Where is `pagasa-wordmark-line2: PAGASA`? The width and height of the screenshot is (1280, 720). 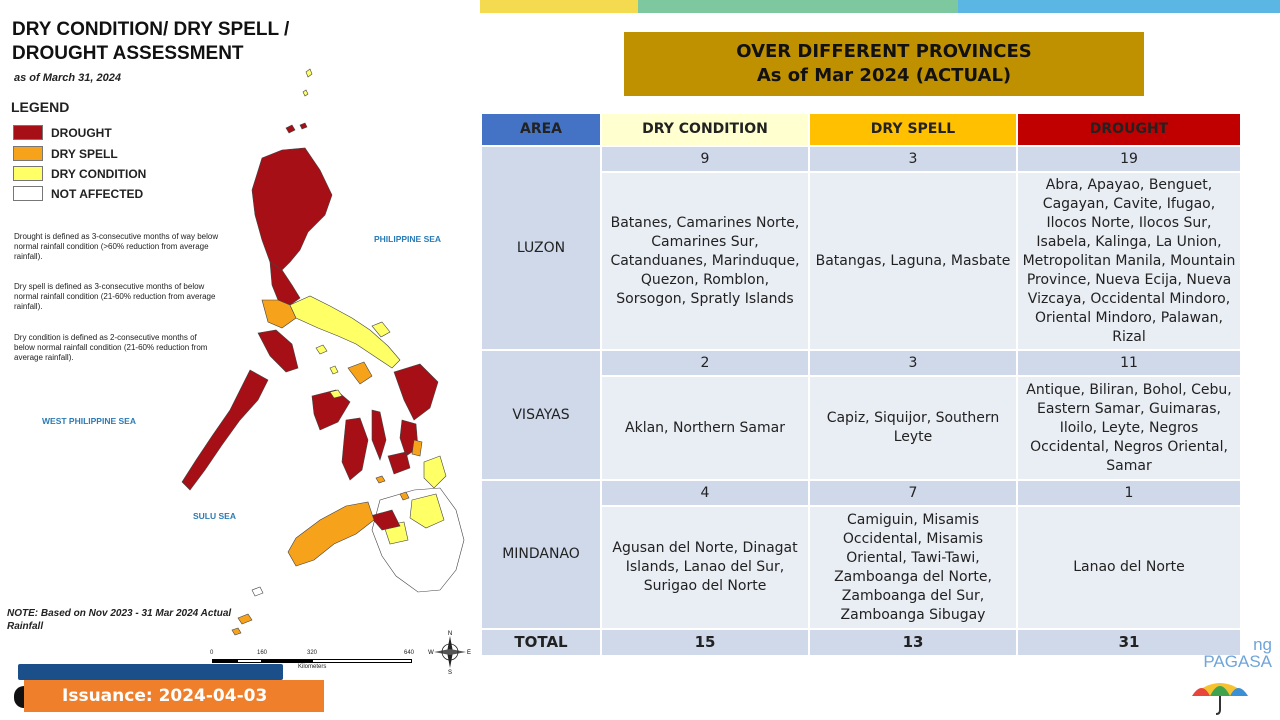
pagasa-wordmark-line2: PAGASA is located at coordinates (1237, 661).